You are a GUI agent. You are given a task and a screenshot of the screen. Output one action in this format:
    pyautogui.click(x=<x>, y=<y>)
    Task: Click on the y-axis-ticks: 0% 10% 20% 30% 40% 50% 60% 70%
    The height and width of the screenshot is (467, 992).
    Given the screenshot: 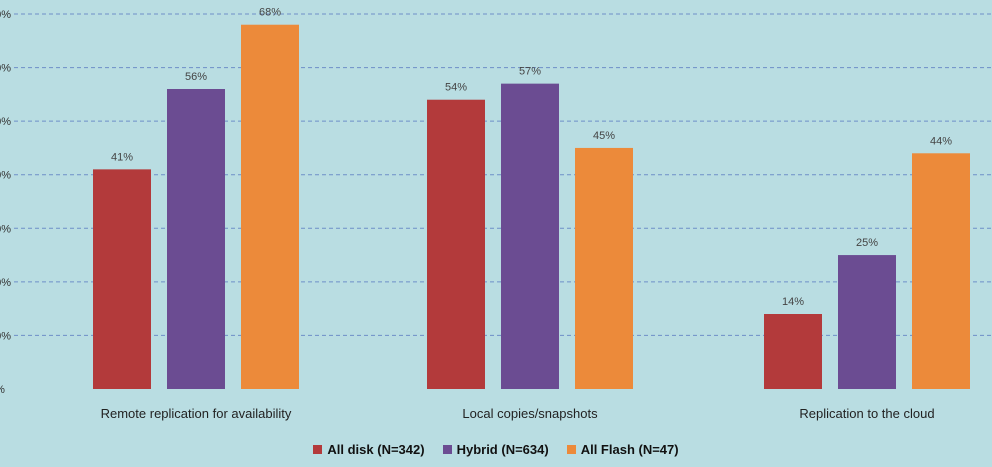 What is the action you would take?
    pyautogui.click(x=5, y=202)
    